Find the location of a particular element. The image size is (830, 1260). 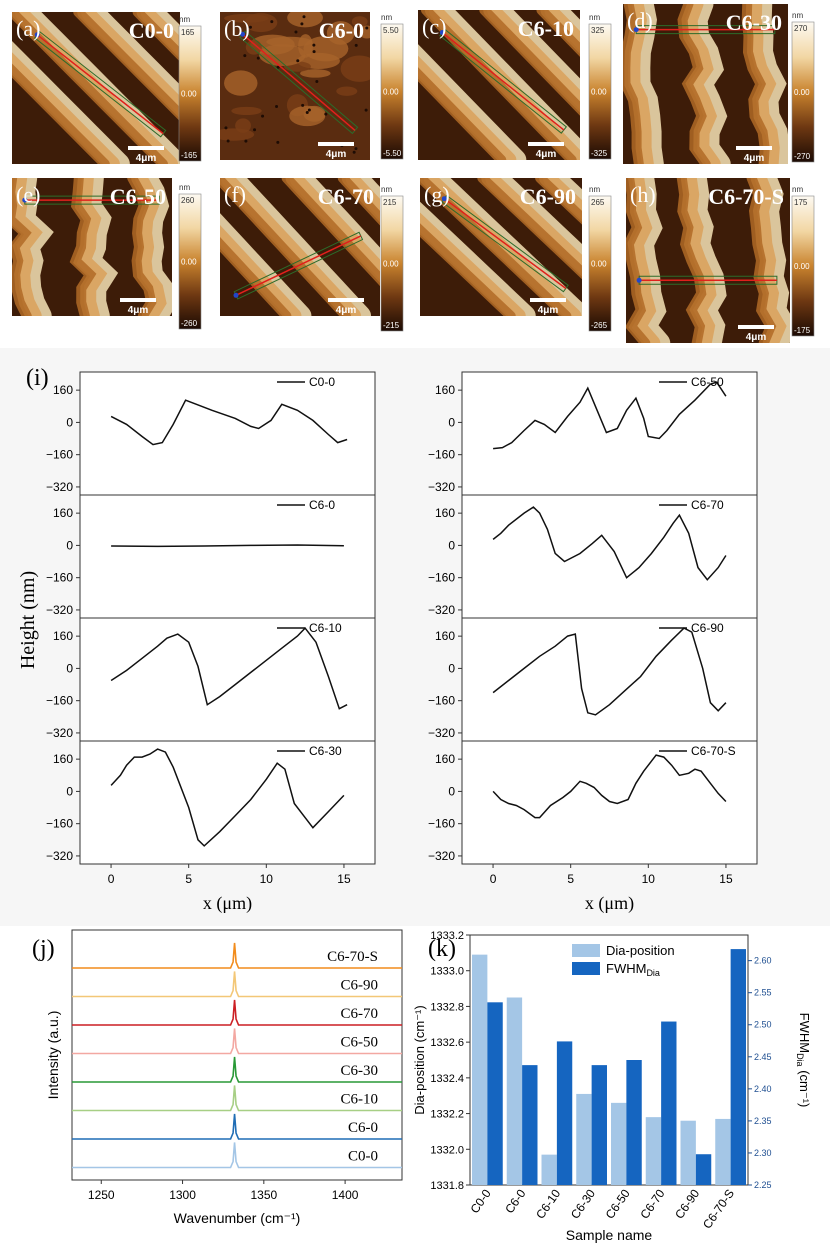

y-axis-label: Height (nm) is located at coordinates (28, 620).